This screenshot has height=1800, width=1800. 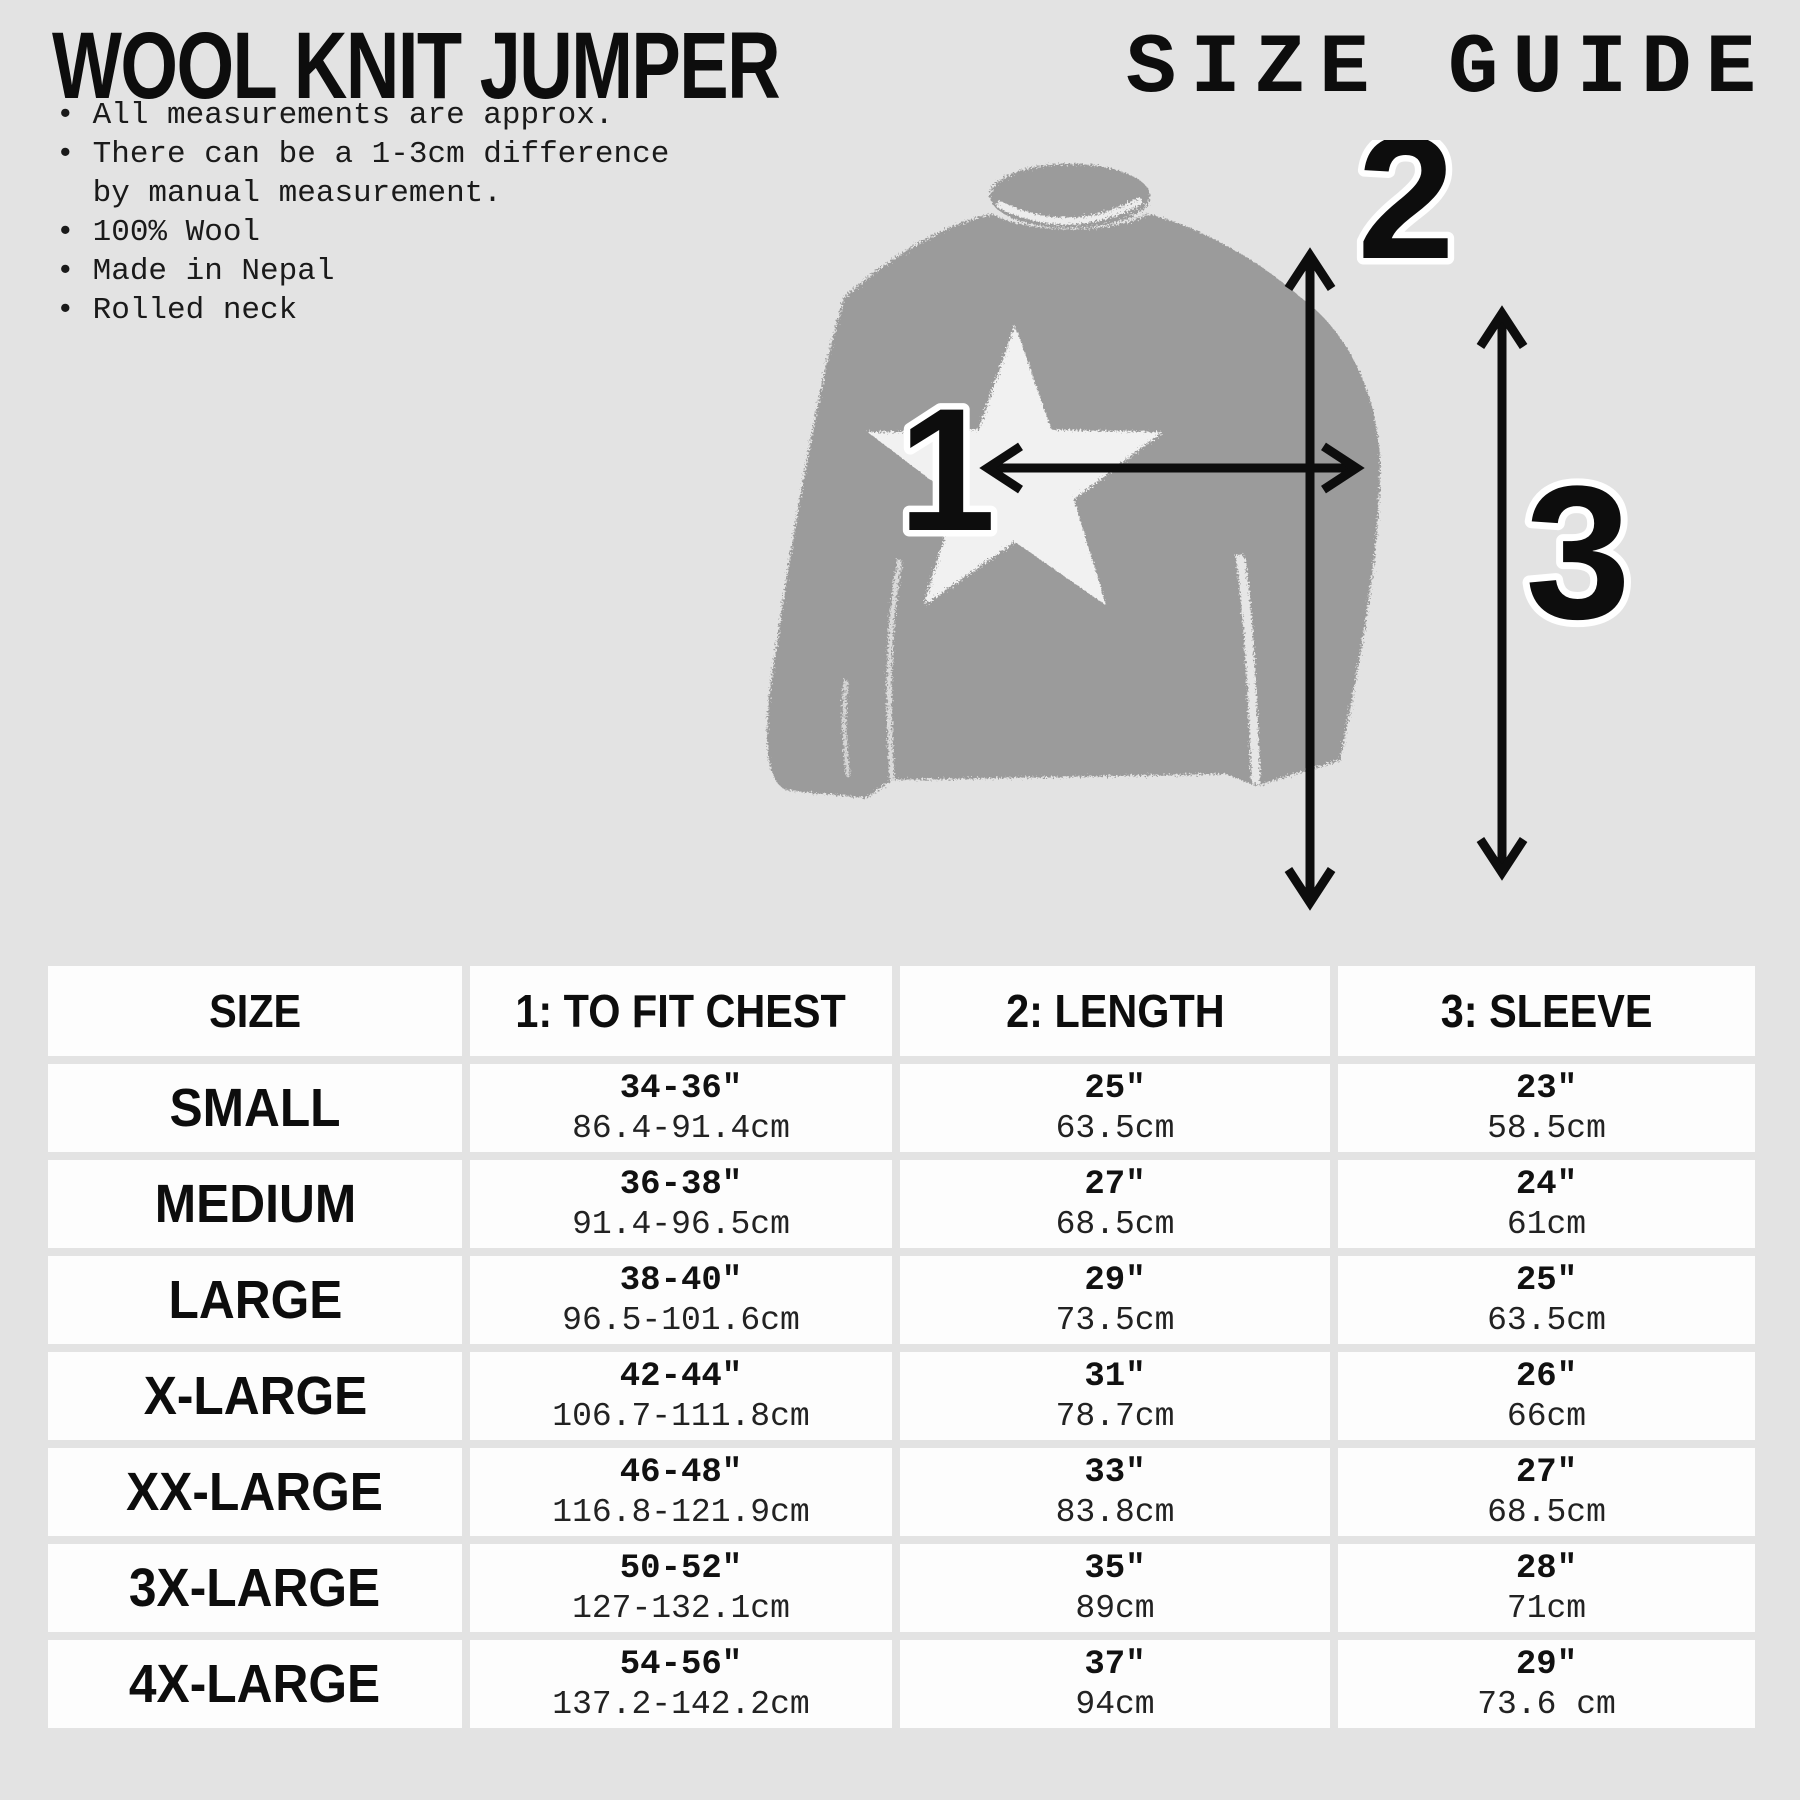 What do you see at coordinates (255, 1684) in the screenshot?
I see `size-cell: 4X-LARGE` at bounding box center [255, 1684].